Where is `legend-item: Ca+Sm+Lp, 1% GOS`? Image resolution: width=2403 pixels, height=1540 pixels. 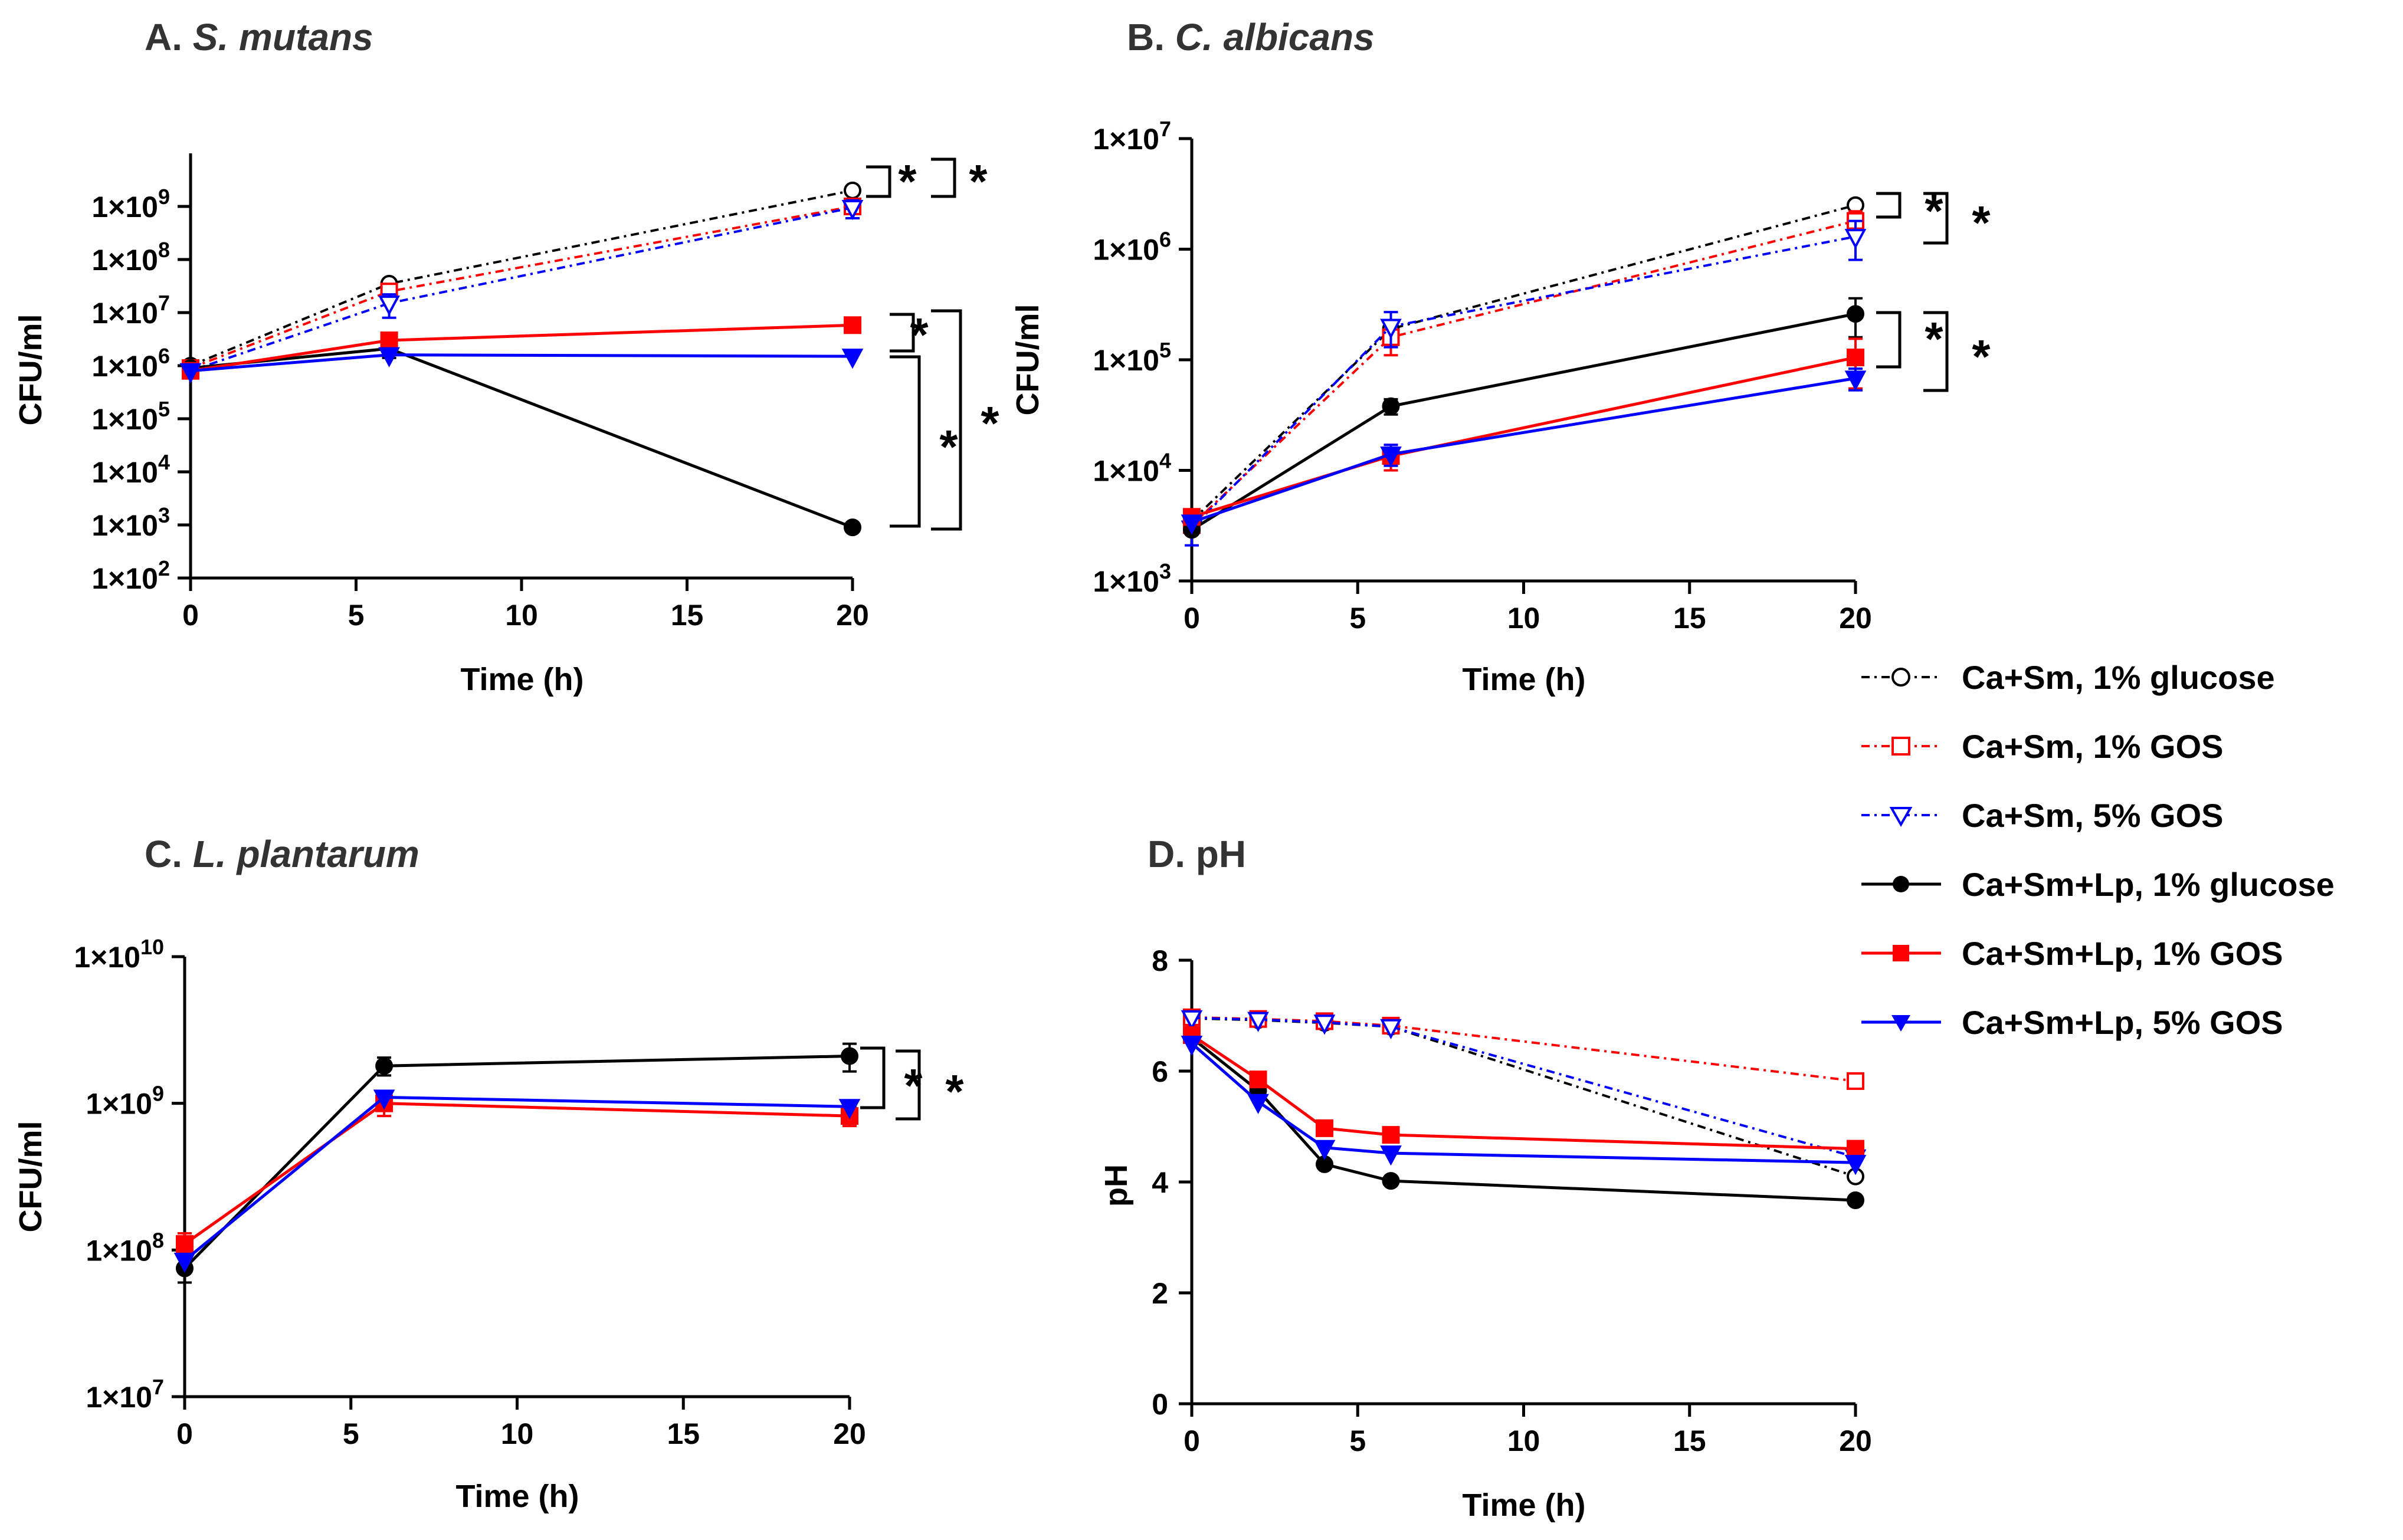 legend-item: Ca+Sm+Lp, 1% GOS is located at coordinates (2072, 953).